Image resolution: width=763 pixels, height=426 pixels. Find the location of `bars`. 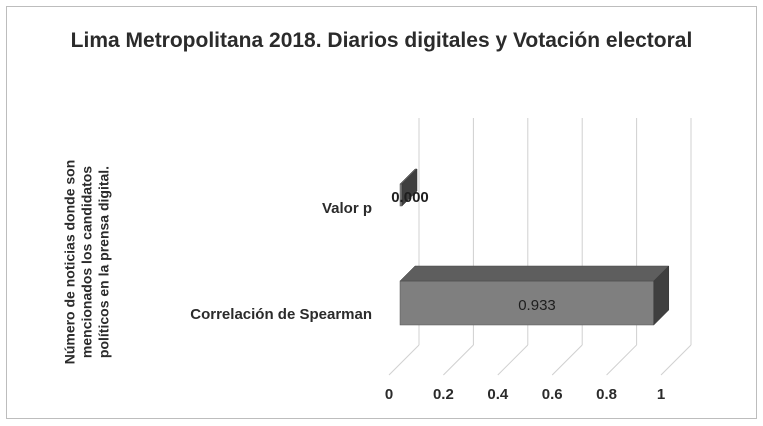

bars is located at coordinates (534, 247).